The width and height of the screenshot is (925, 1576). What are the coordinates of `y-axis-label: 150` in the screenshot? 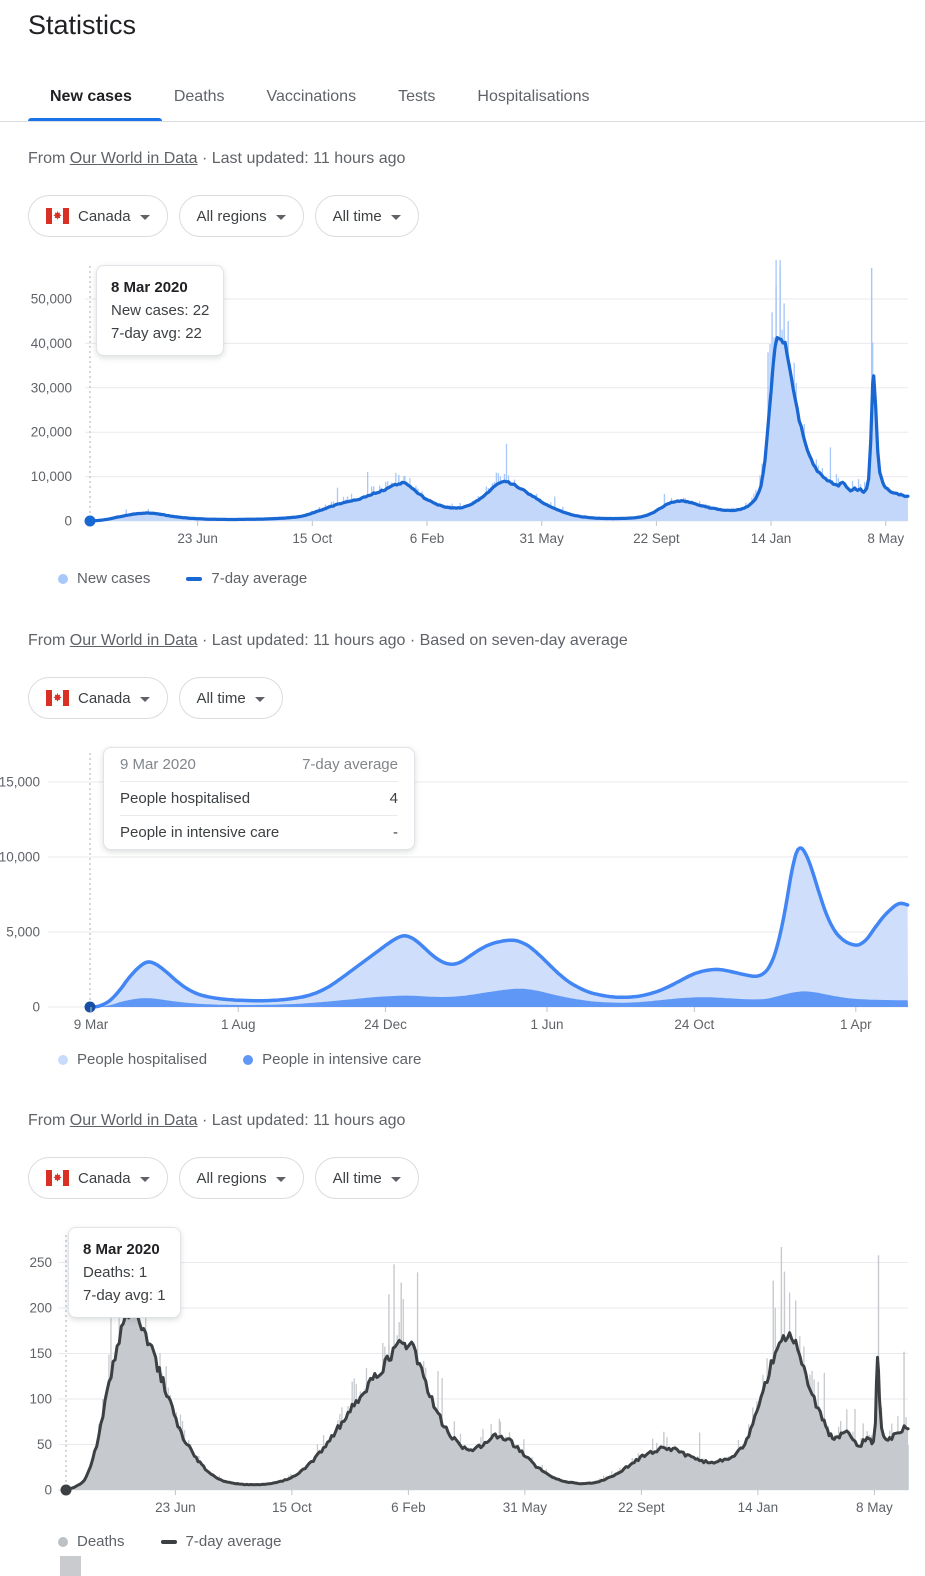 It's located at (40, 1353).